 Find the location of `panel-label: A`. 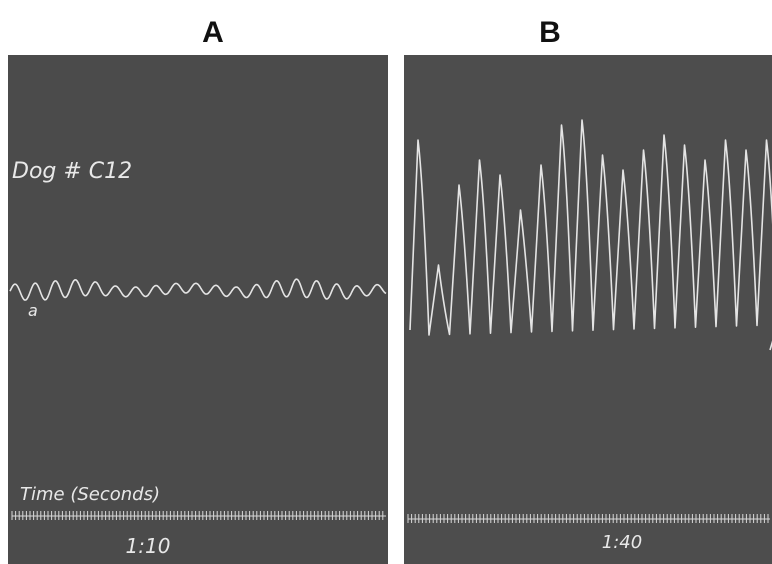

panel-label: A is located at coordinates (213, 32).